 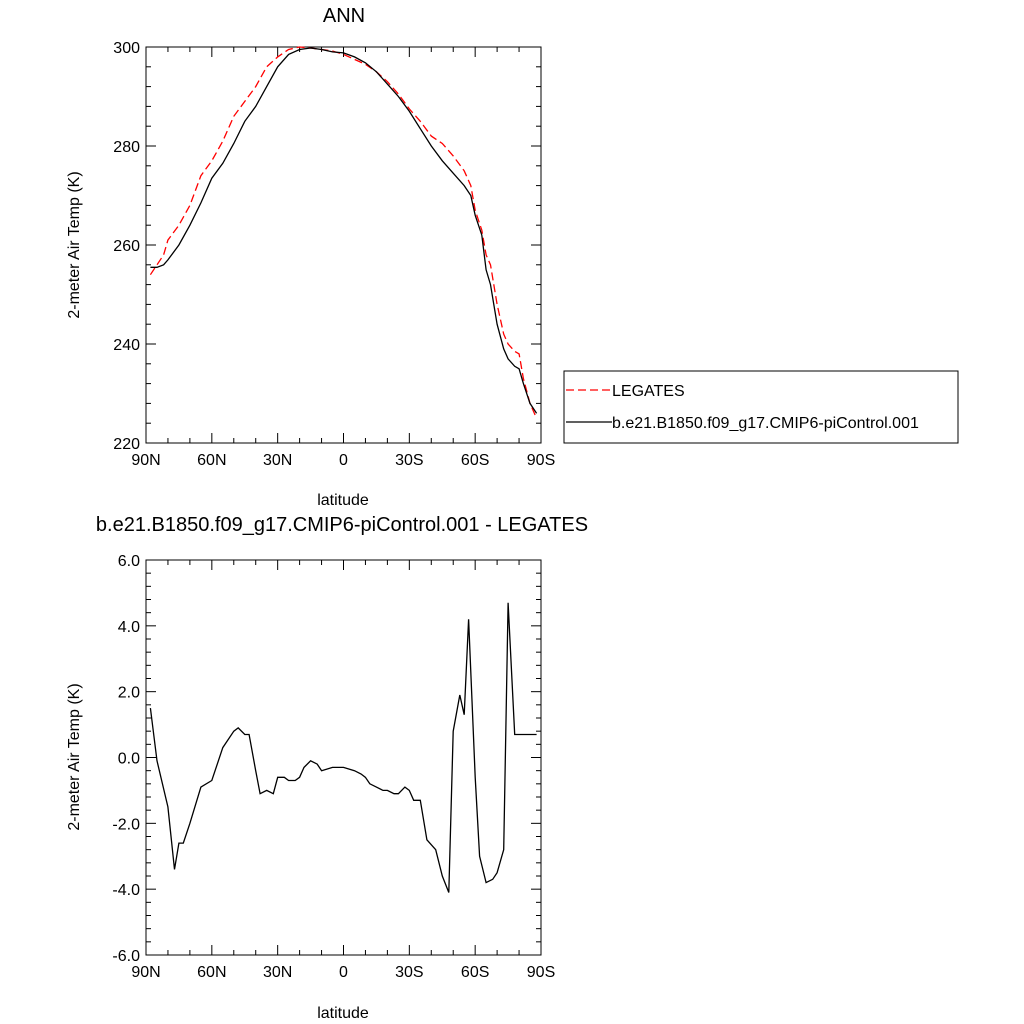 What do you see at coordinates (277, 972) in the screenshot?
I see `bottom-x-tick-label: 30N` at bounding box center [277, 972].